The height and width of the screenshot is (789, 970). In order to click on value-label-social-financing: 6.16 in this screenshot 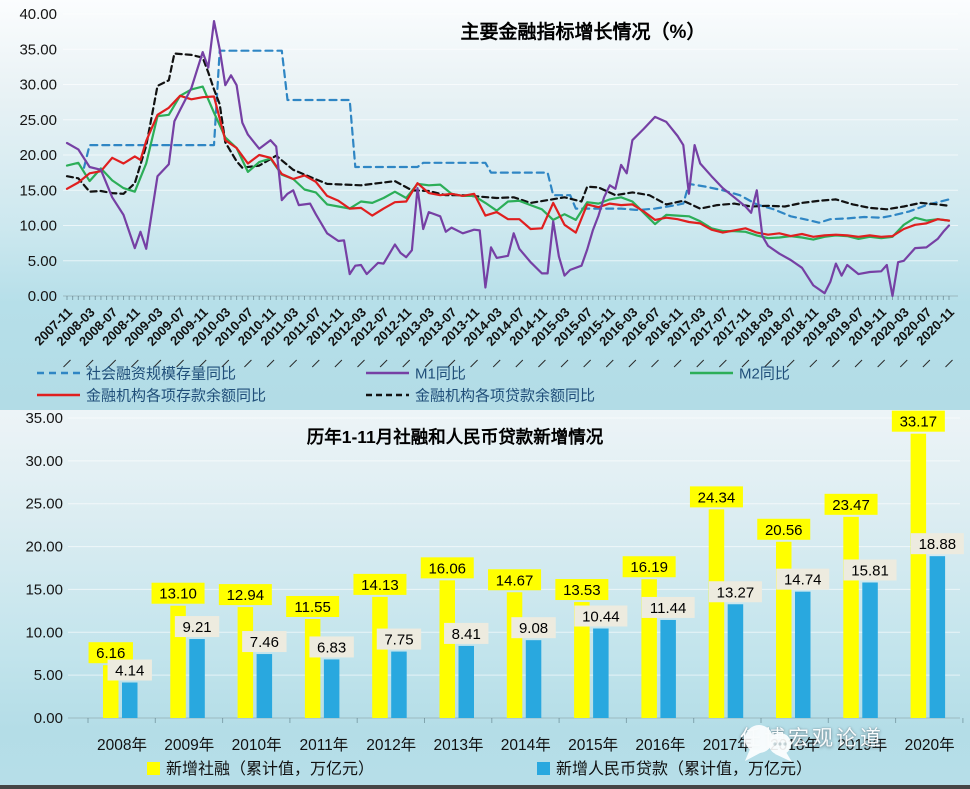, I will do `click(110, 653)`.